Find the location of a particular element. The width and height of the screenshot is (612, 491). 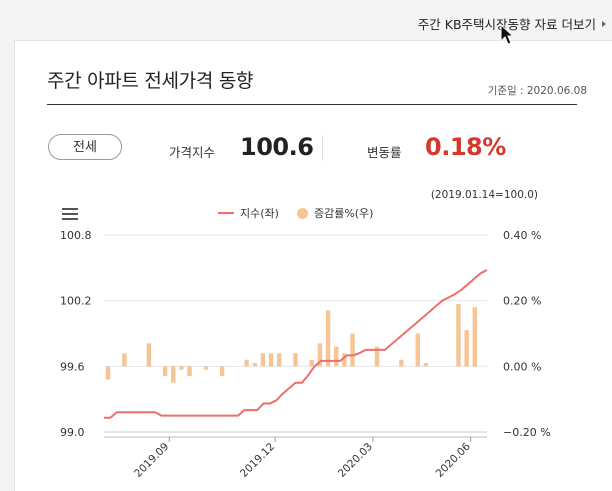

x-axis-tick-label: 2019.09 is located at coordinates (151, 460).